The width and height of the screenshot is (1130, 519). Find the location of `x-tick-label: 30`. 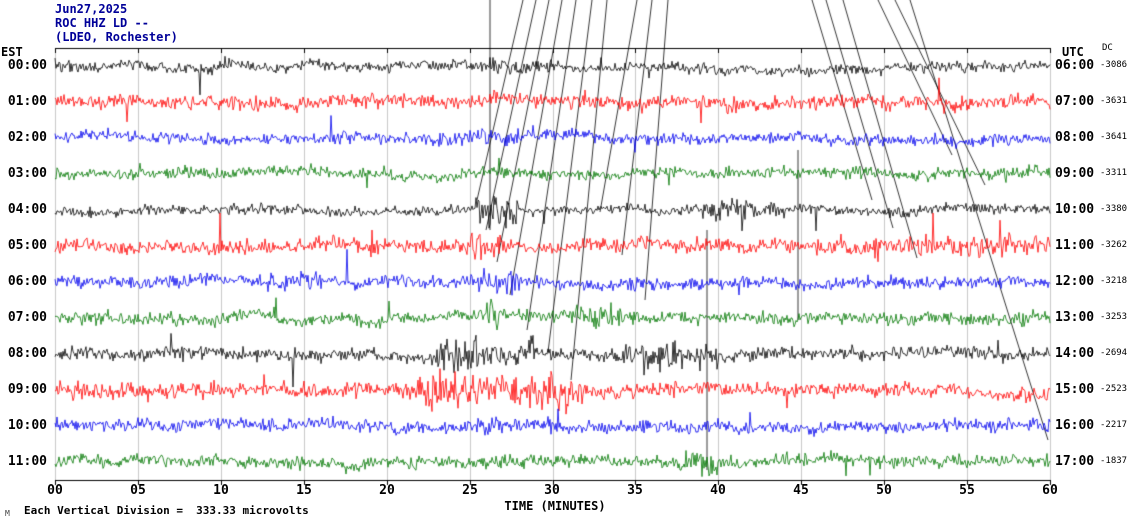

x-tick-label: 30 is located at coordinates (552, 490).